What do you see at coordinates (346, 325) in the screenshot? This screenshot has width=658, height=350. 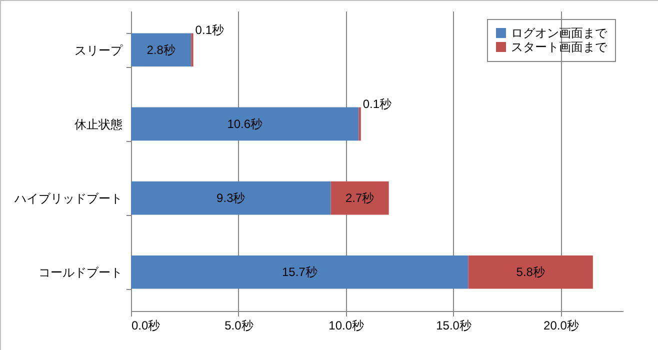 I see `x-tick-label: 10.0秒` at bounding box center [346, 325].